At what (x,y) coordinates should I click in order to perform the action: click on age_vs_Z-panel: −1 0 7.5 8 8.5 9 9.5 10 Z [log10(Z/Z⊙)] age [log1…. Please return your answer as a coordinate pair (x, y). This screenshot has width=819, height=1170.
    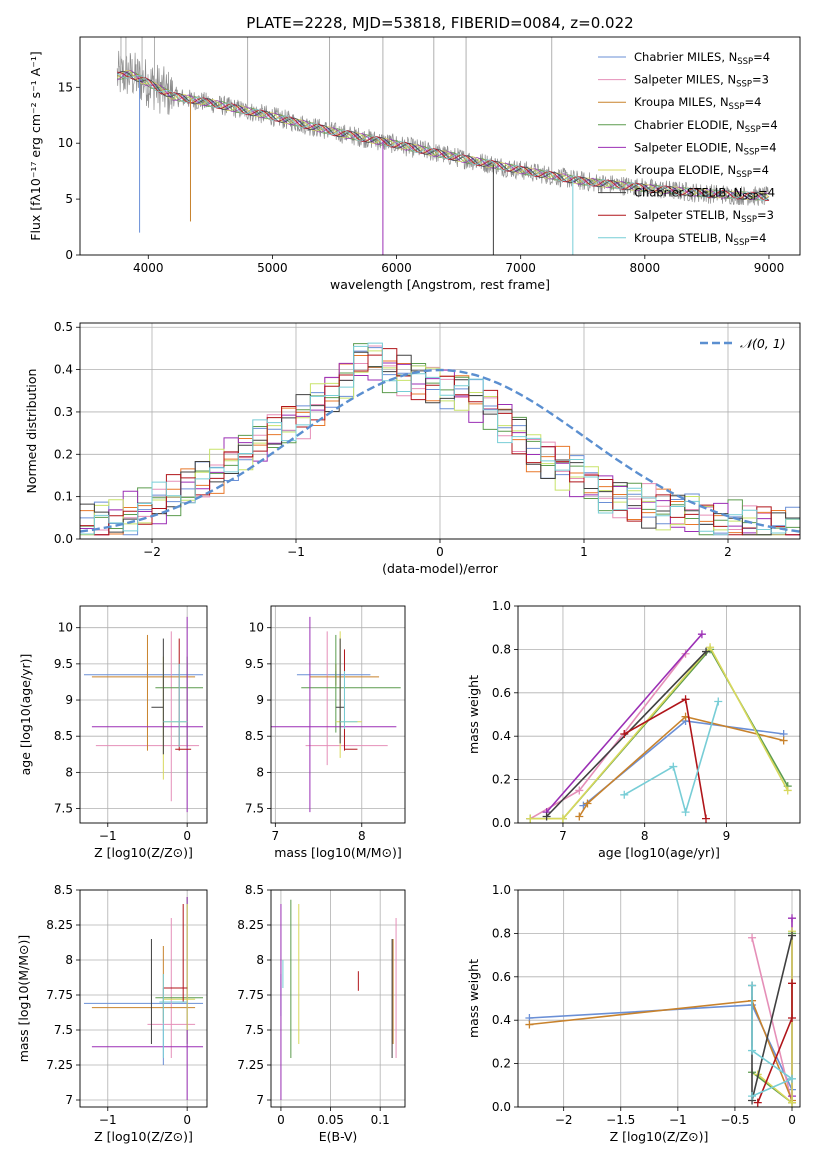
    Looking at the image, I should click on (113, 732).